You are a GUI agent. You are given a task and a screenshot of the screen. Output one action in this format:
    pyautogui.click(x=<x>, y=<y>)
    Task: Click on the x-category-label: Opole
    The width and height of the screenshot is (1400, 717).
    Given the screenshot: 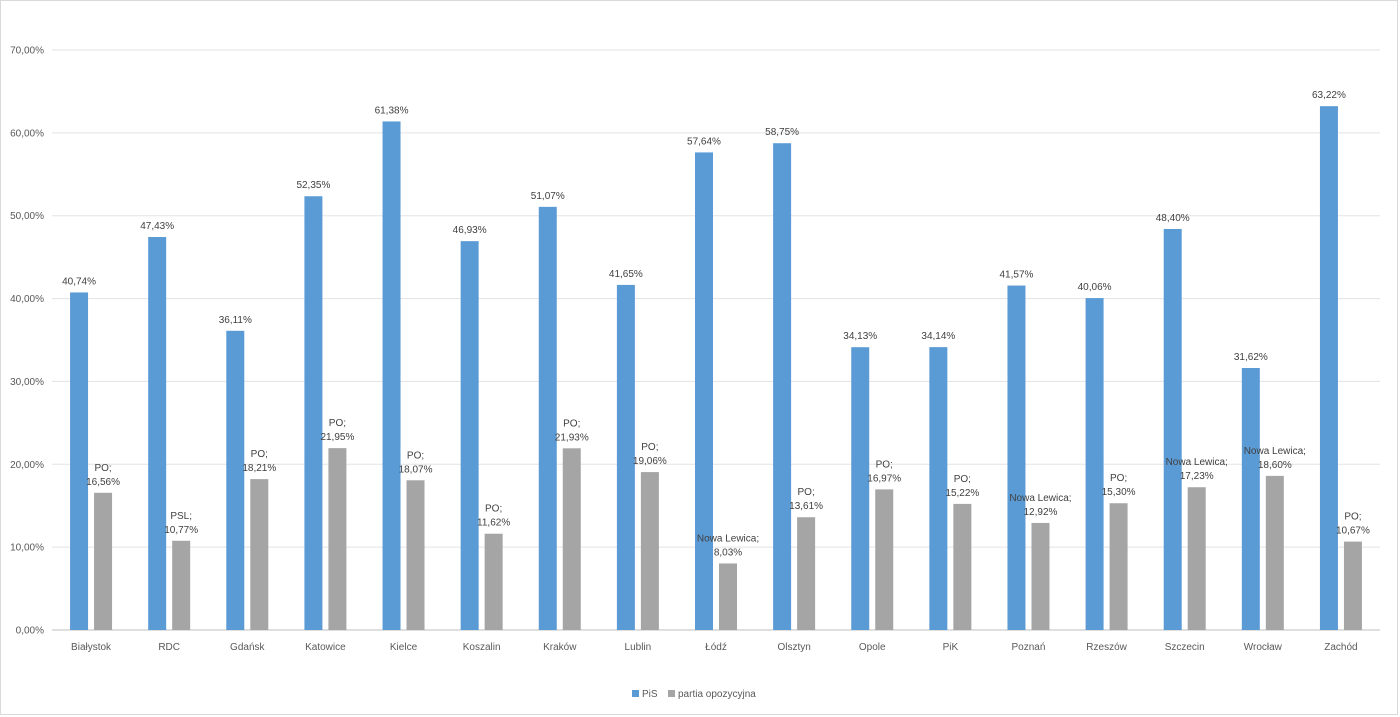 What is the action you would take?
    pyautogui.click(x=872, y=647)
    